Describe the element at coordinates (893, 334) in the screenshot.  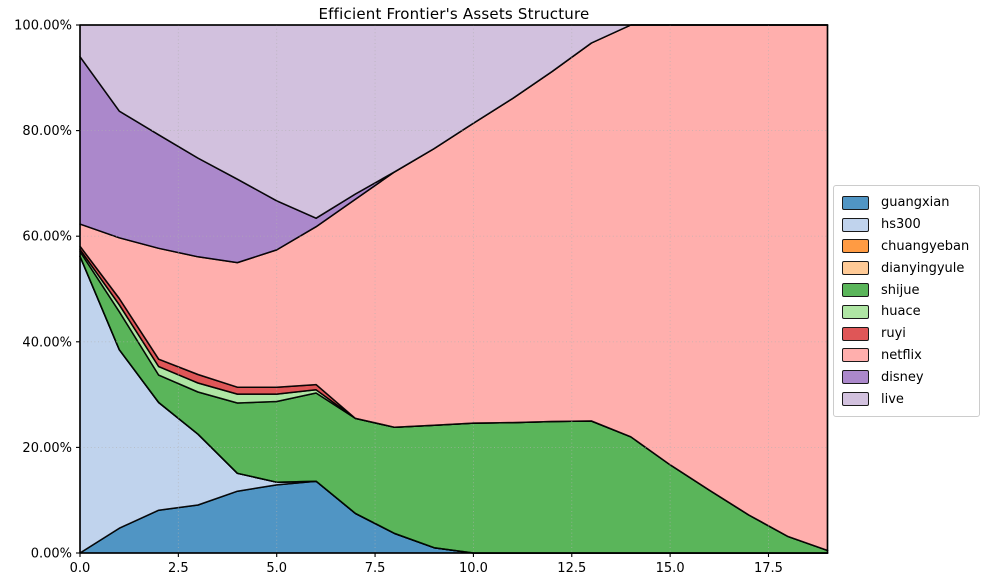
I see `legend-label: ruyi` at that location.